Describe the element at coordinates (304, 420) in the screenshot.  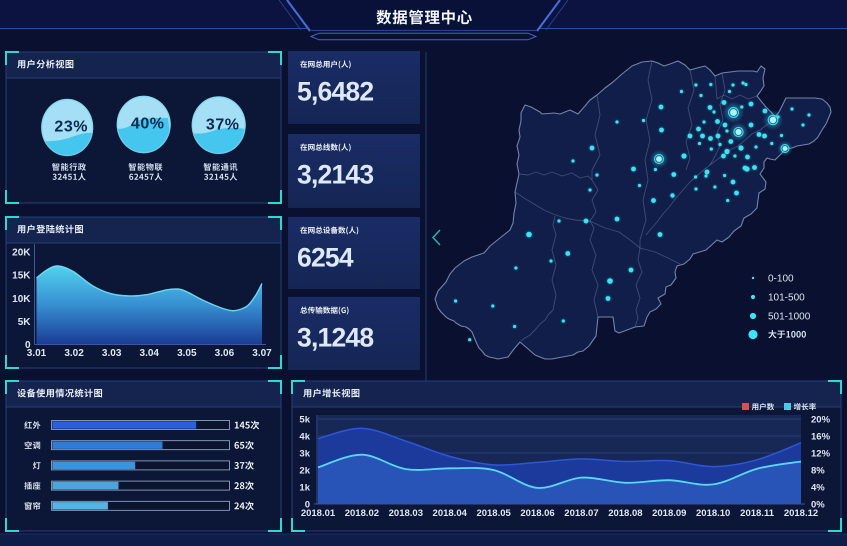
I see `svg-text: 5k` at that location.